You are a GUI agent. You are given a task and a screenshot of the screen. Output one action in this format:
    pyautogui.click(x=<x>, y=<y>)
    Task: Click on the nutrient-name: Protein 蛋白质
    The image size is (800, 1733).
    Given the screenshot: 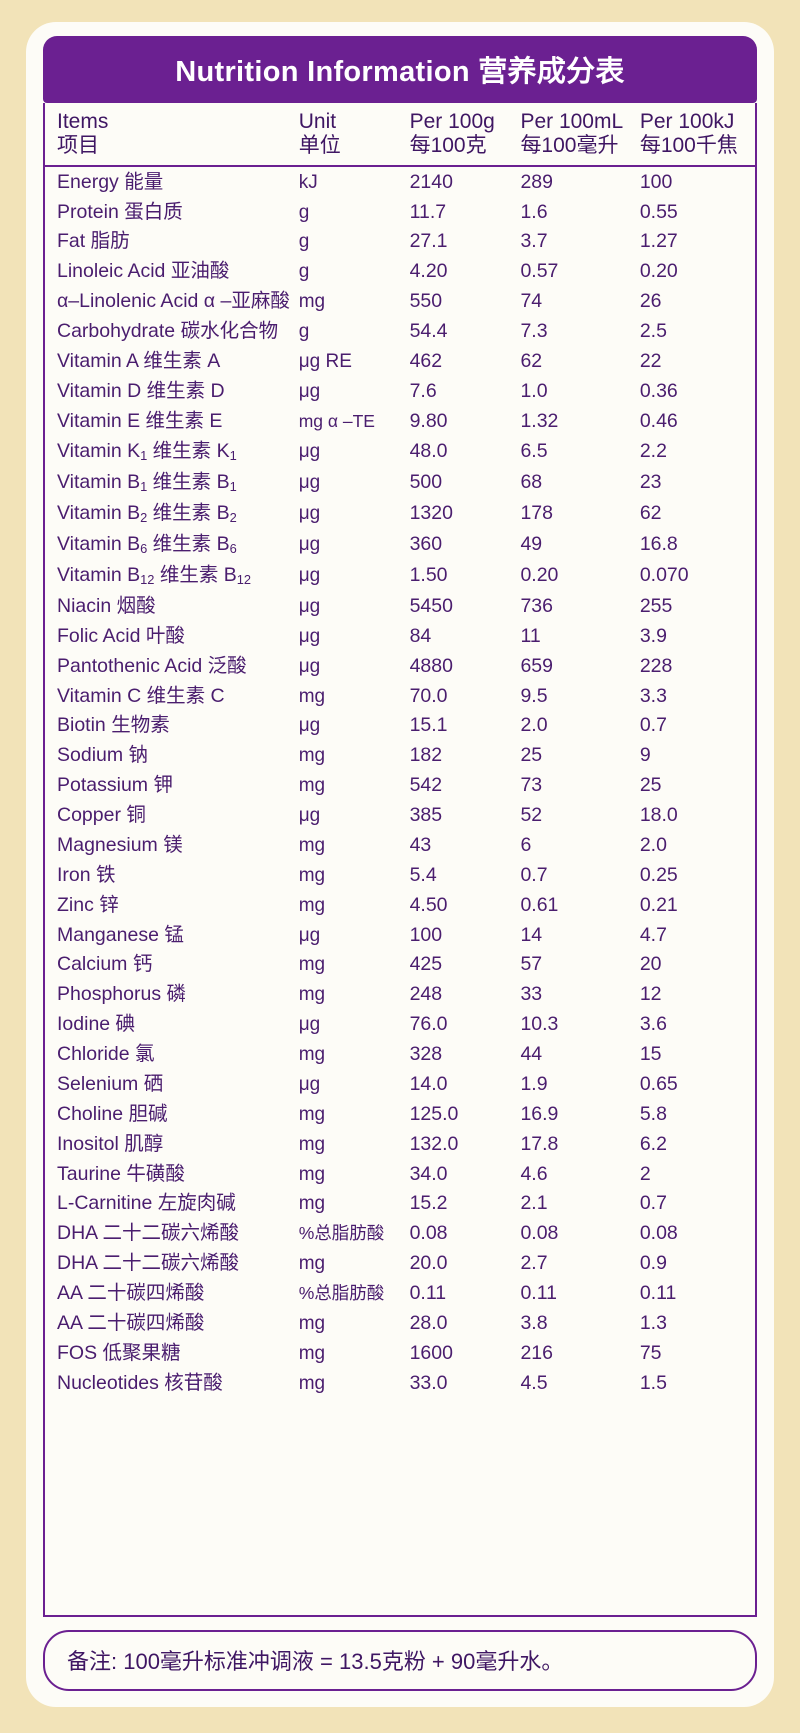 What is the action you would take?
    pyautogui.click(x=120, y=211)
    